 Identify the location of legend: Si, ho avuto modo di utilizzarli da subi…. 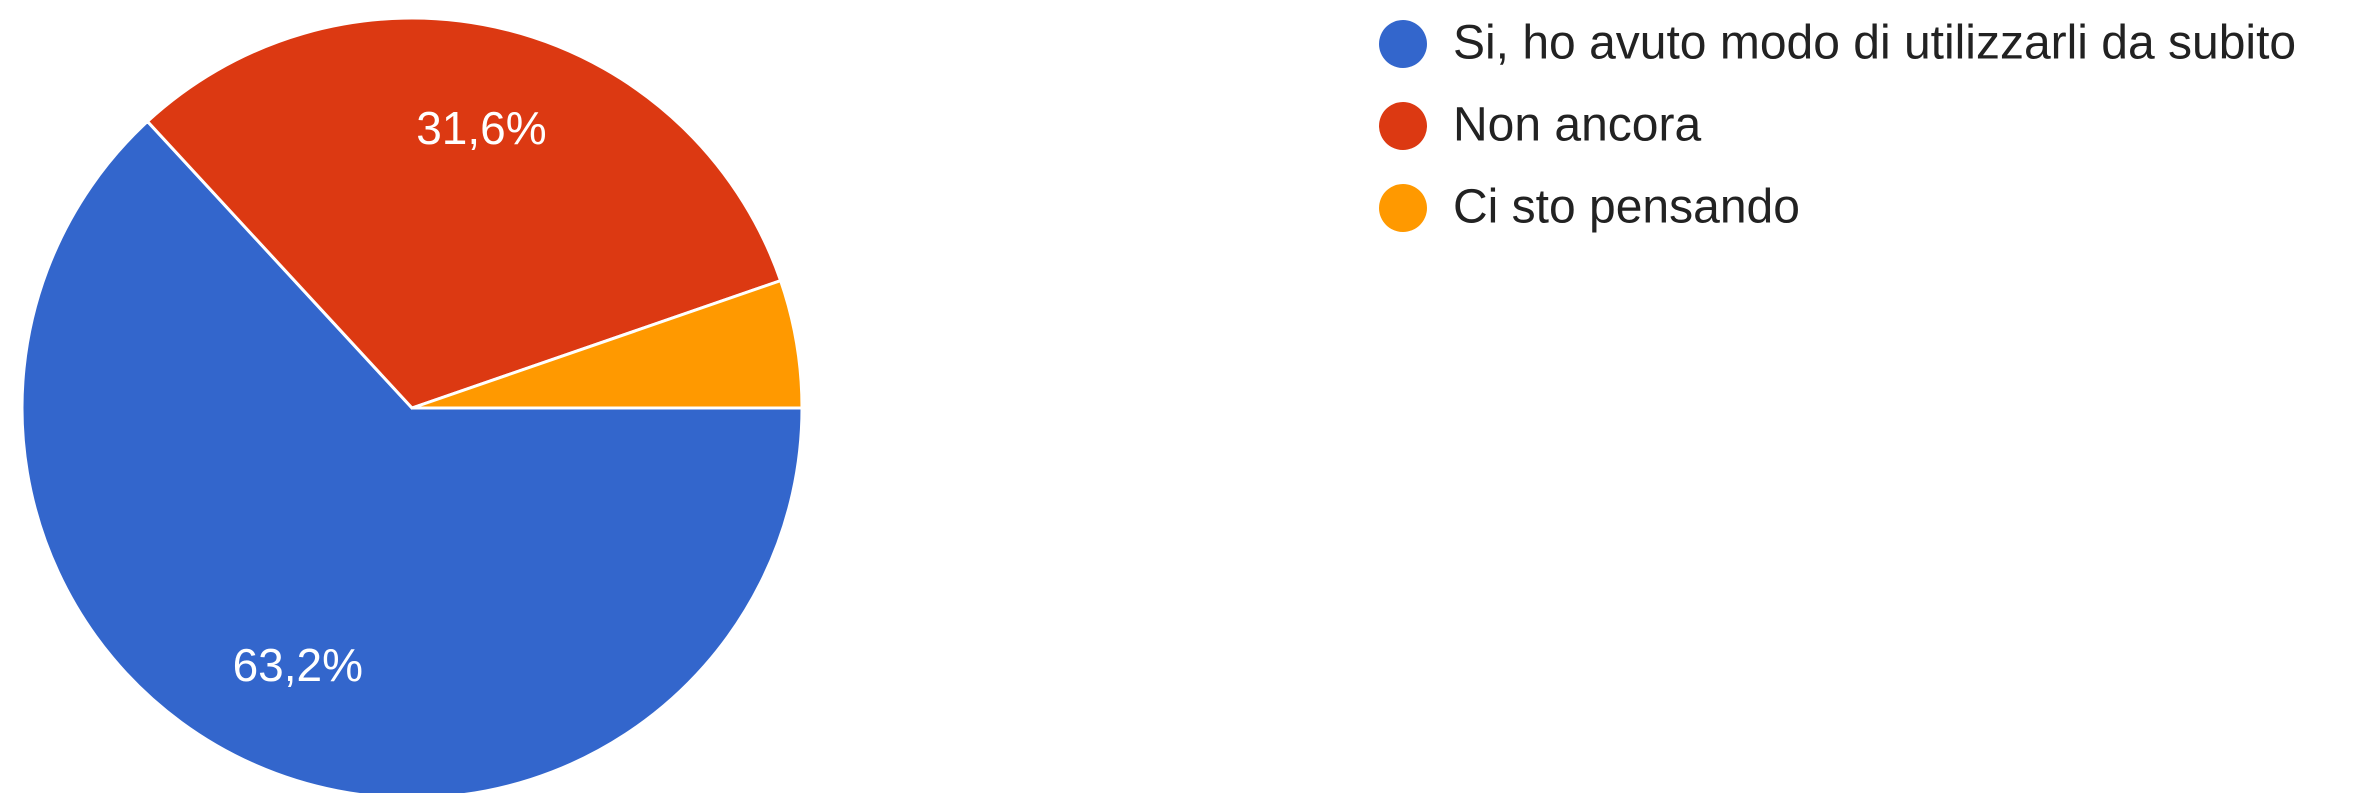
(1837, 125).